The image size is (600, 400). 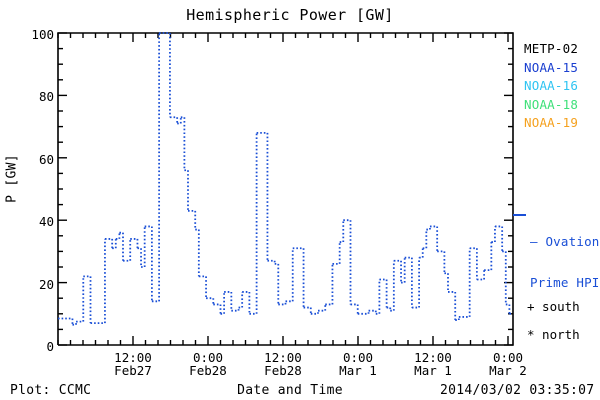 I want to click on x-tick-label: 0:00 Mar 2, so click(x=508, y=364).